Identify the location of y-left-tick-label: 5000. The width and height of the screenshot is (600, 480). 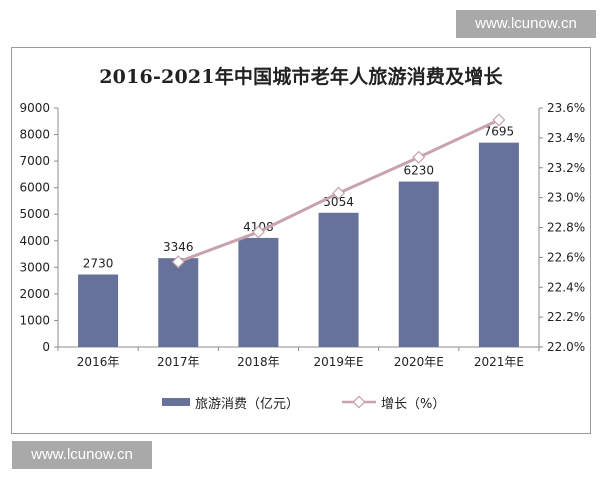
(34, 214).